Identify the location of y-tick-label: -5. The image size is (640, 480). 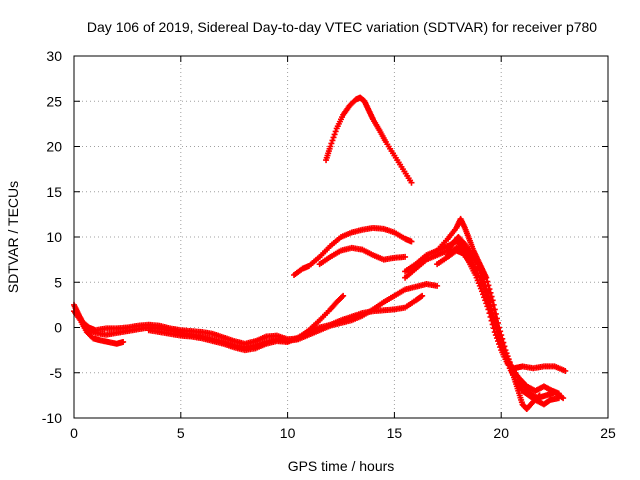
(56, 373).